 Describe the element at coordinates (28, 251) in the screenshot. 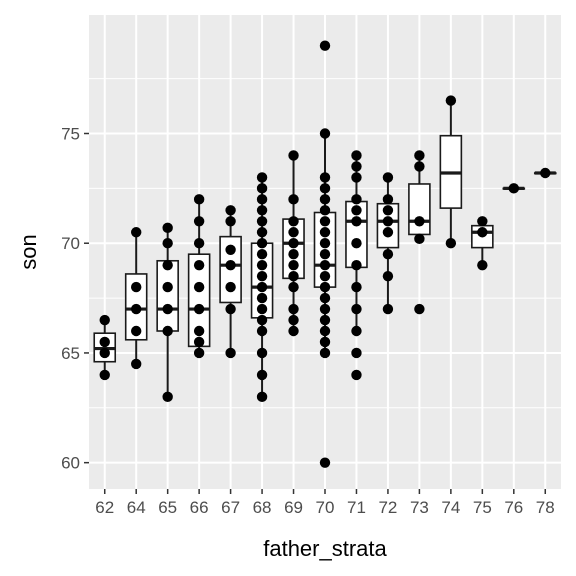

I see `y-axis-title: son` at that location.